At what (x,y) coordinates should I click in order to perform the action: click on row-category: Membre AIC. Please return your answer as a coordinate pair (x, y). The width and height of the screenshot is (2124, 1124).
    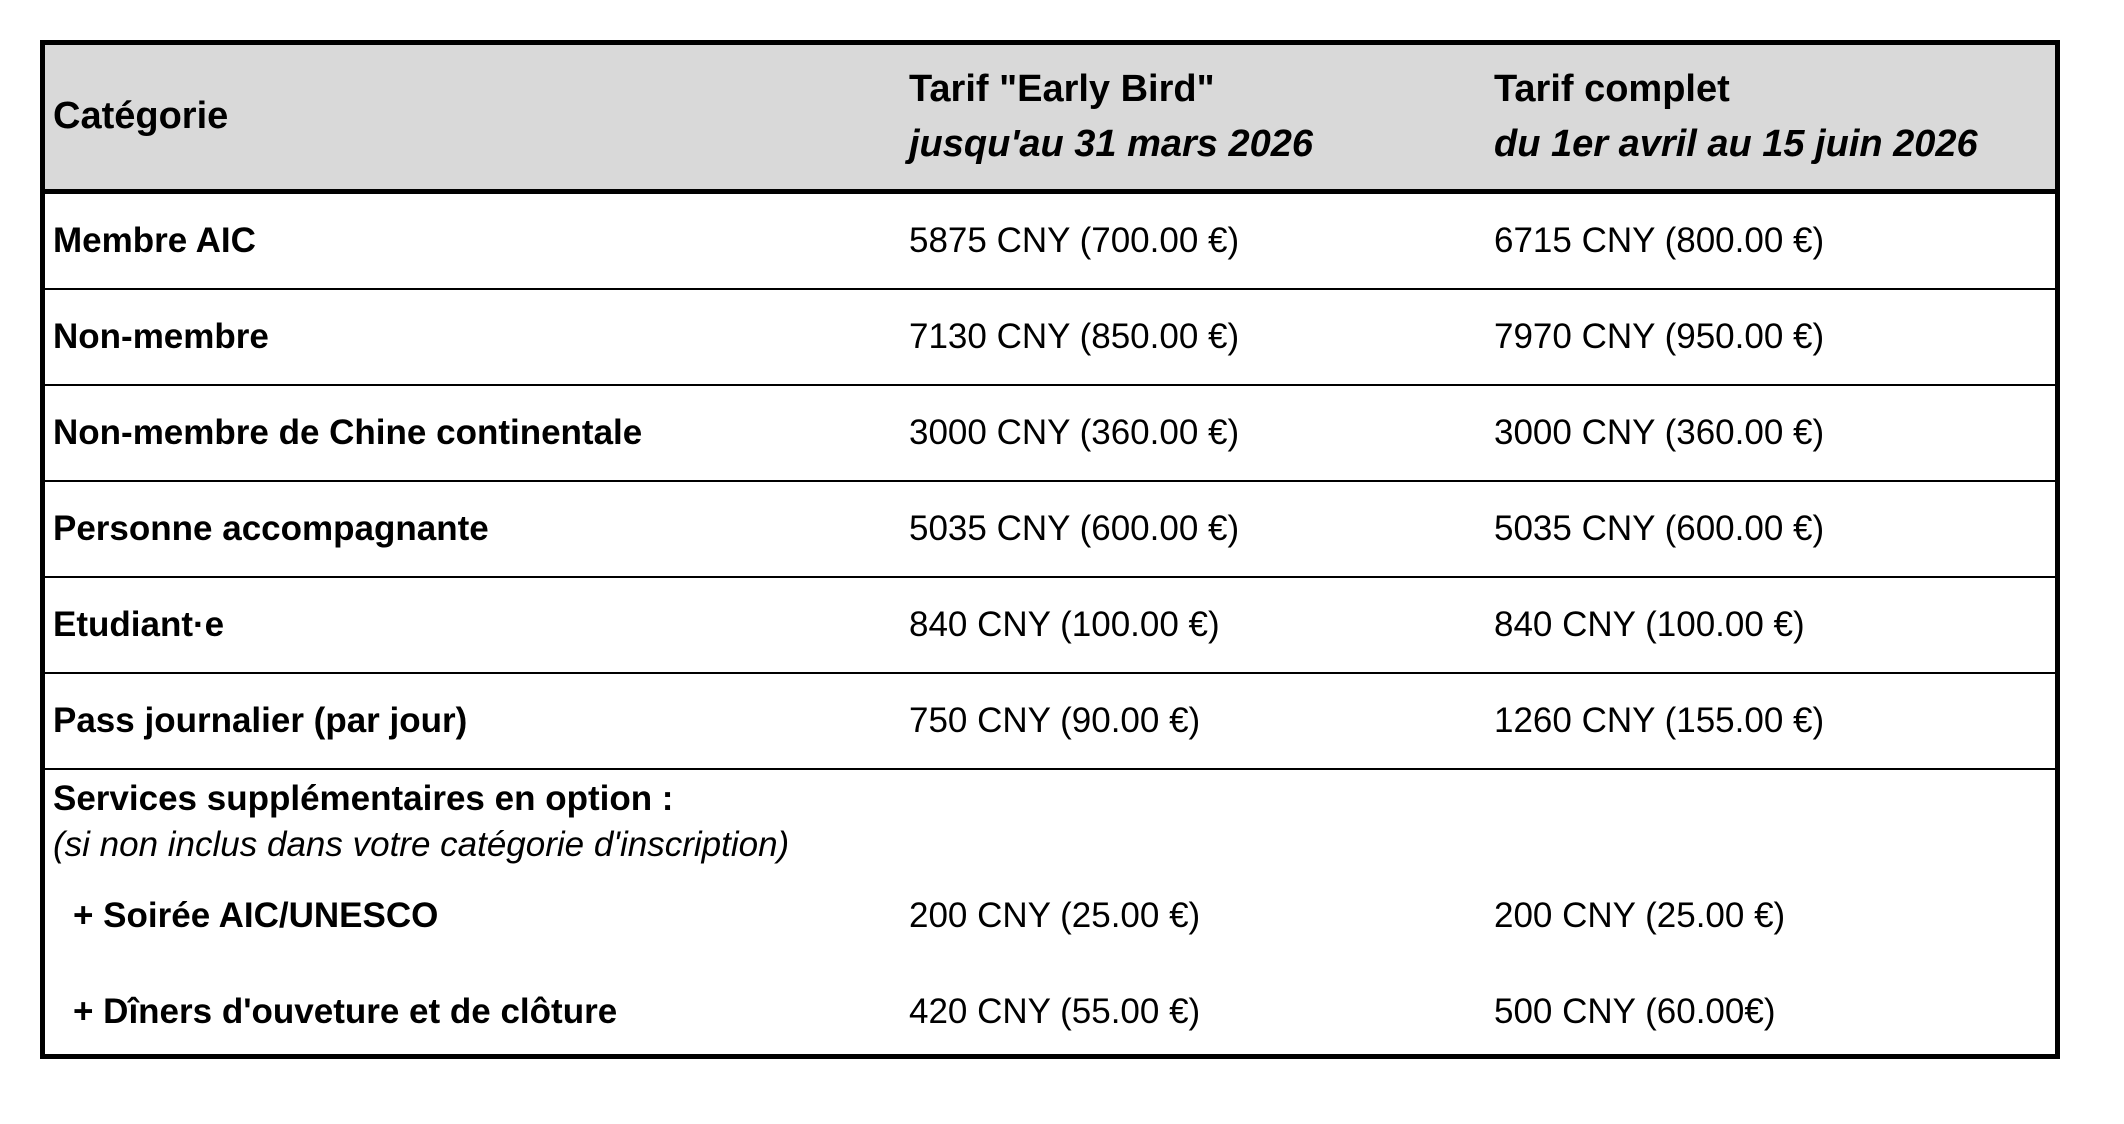
    Looking at the image, I should click on (154, 241).